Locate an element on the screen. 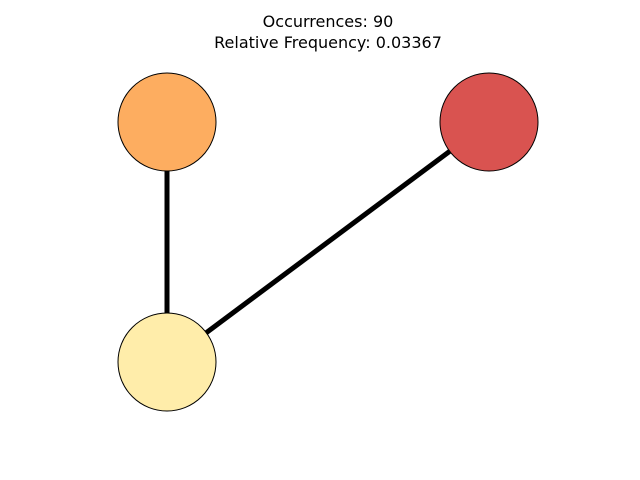 The width and height of the screenshot is (640, 480). node-top-left is located at coordinates (167, 122).